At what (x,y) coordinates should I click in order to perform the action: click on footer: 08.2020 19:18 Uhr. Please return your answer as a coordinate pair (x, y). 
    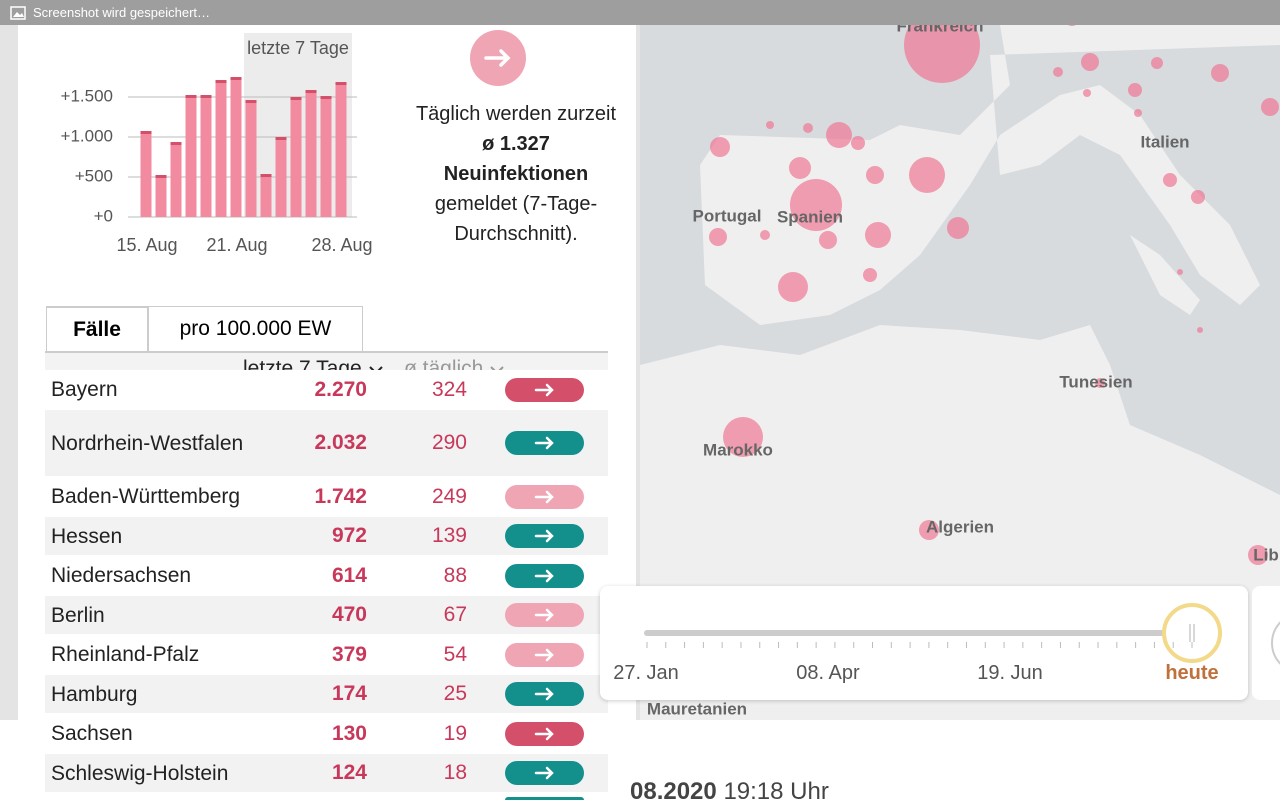
    Looking at the image, I should click on (729, 789).